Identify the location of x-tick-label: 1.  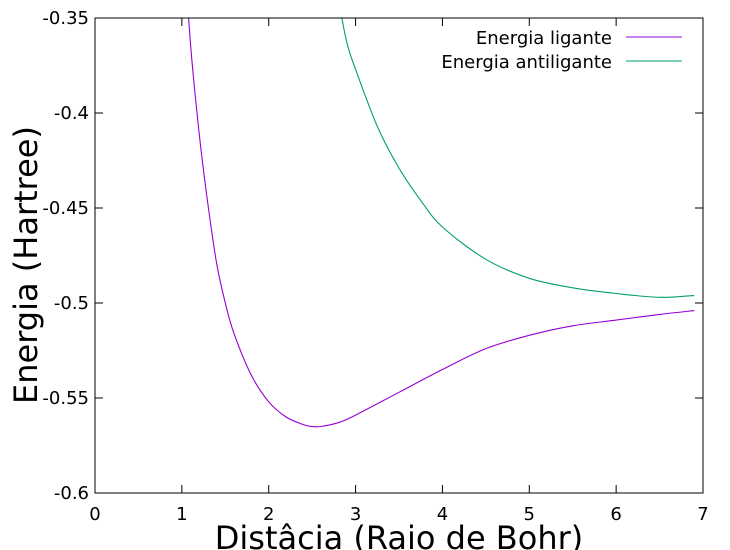
(181, 514).